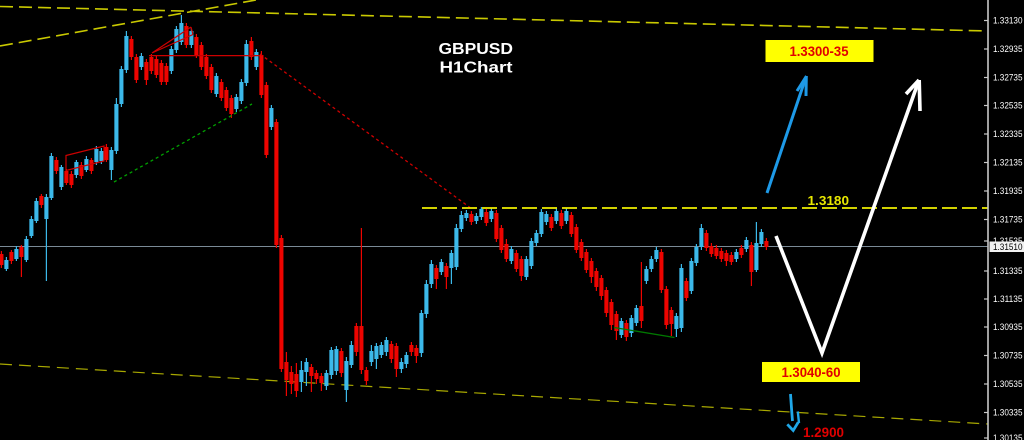  What do you see at coordinates (1008, 413) in the screenshot?
I see `svg-text: 1.30335` at bounding box center [1008, 413].